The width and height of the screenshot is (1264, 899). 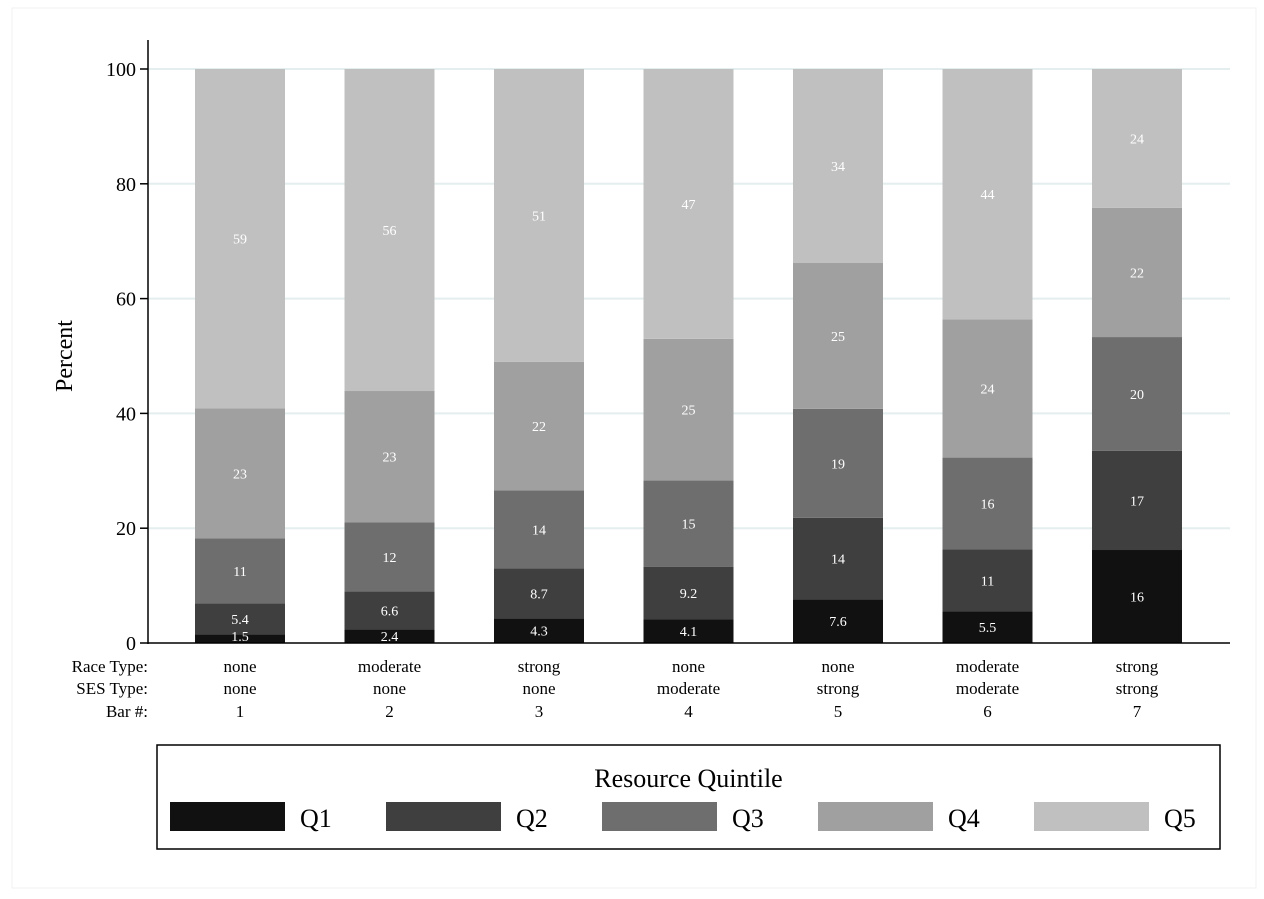 I want to click on data-label: 44, so click(x=988, y=195).